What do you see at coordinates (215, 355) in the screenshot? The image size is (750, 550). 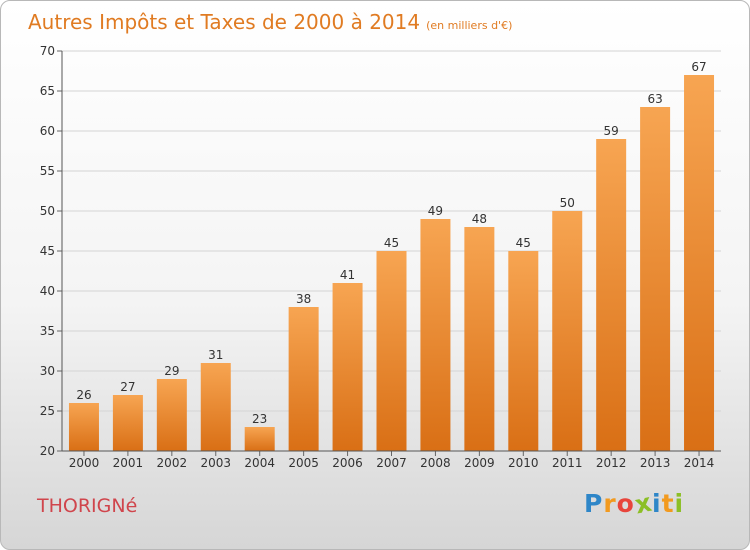 I see `bar-value-label: 31` at bounding box center [215, 355].